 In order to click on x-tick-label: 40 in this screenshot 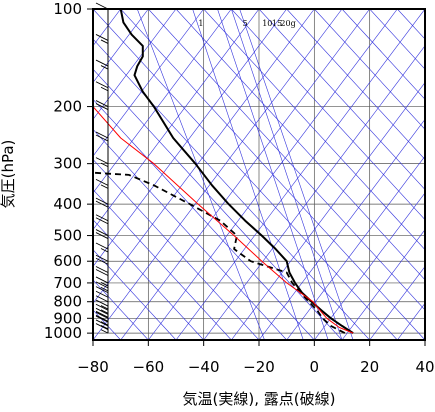, I will do `click(424, 367)`.